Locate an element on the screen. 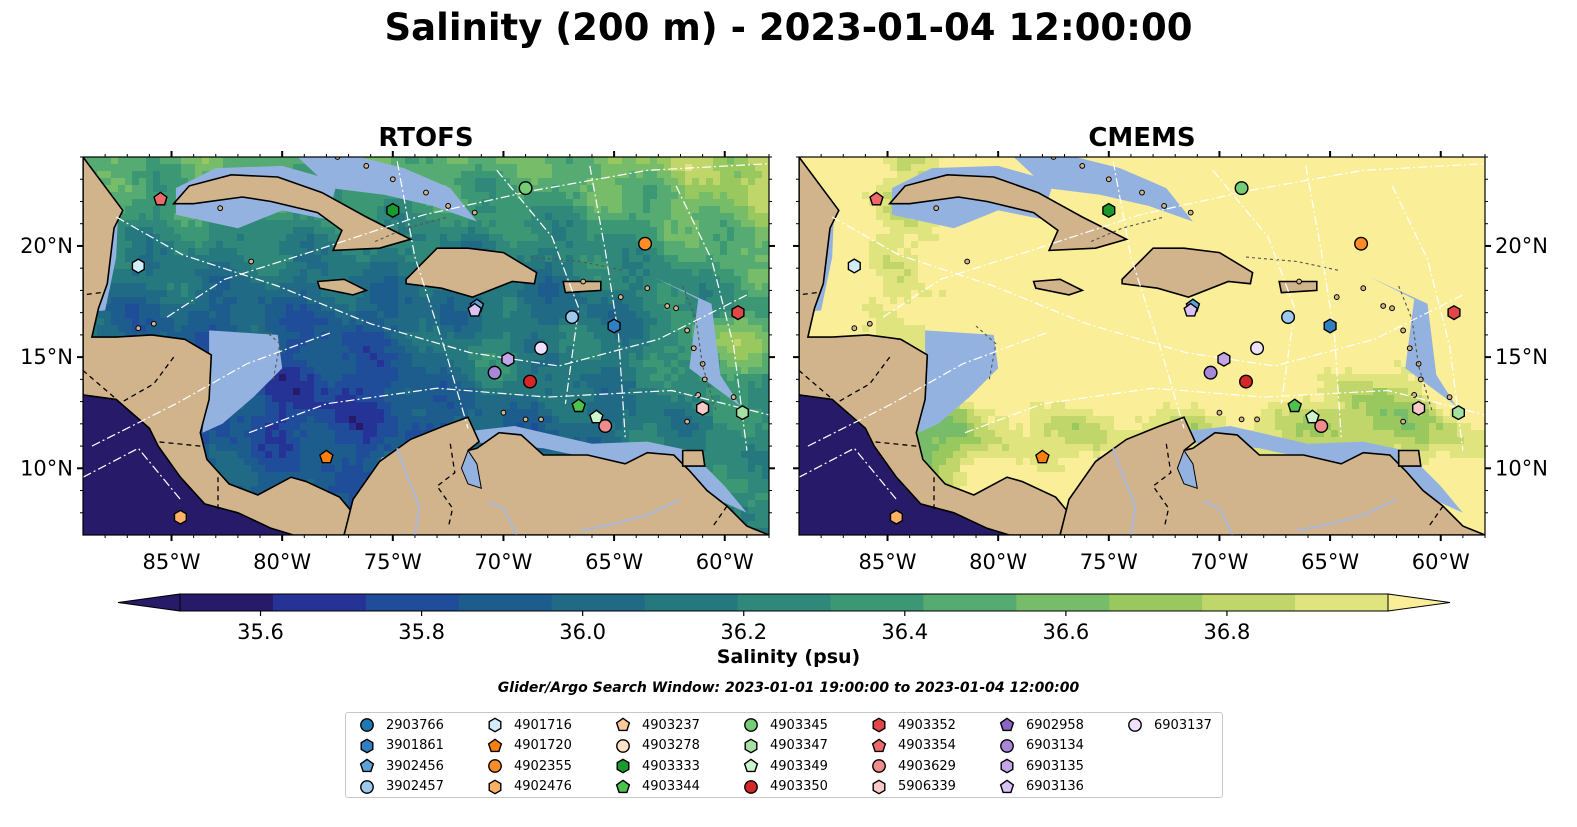 The image size is (1577, 827). land-puerto-rico is located at coordinates (1298, 287).